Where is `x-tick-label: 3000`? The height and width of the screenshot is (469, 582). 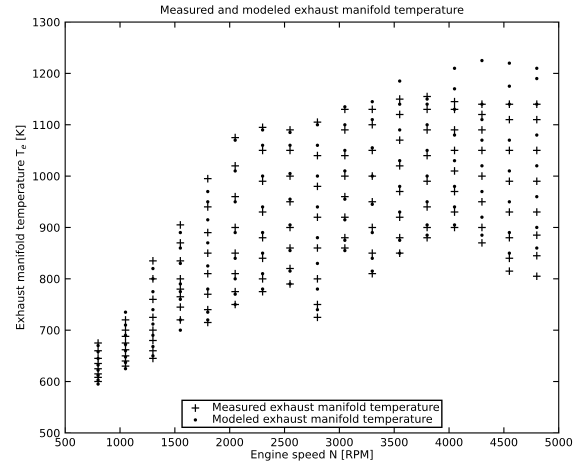
x-tick-label: 3000 is located at coordinates (339, 442).